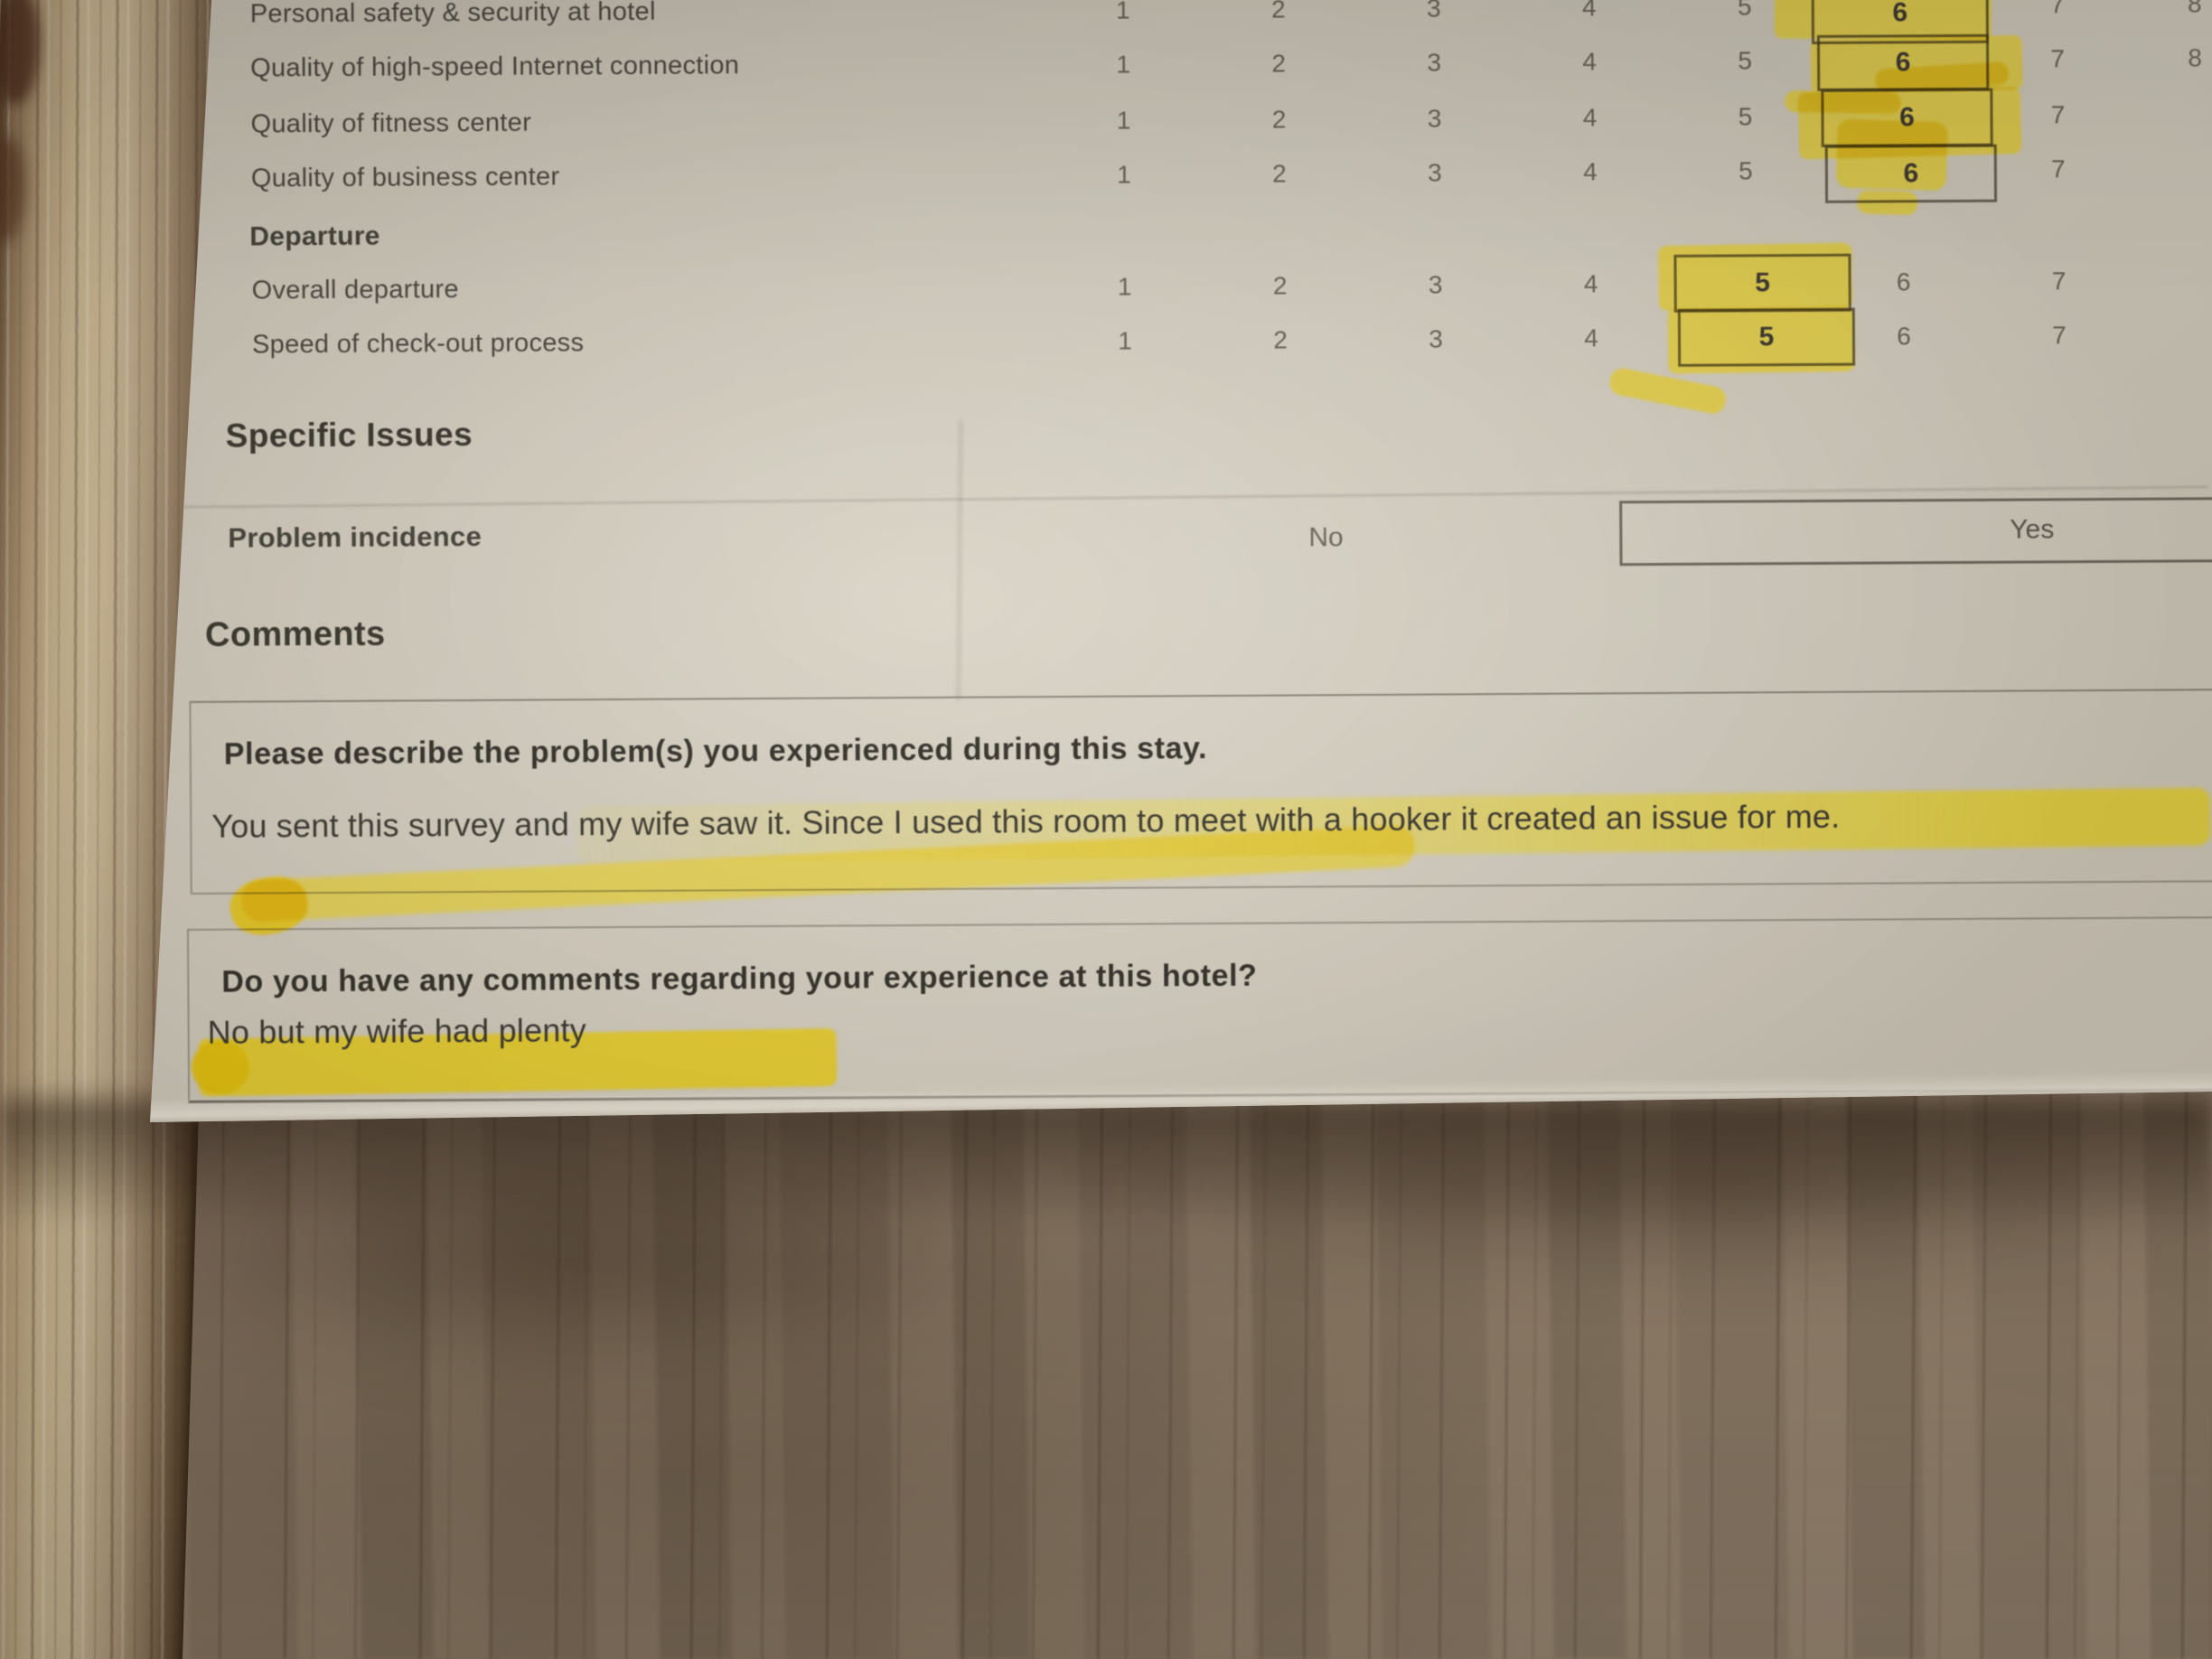 The height and width of the screenshot is (1659, 2212). What do you see at coordinates (1178, 290) in the screenshot?
I see `rating-row: Overall departure 1 2 3 4 6 7` at bounding box center [1178, 290].